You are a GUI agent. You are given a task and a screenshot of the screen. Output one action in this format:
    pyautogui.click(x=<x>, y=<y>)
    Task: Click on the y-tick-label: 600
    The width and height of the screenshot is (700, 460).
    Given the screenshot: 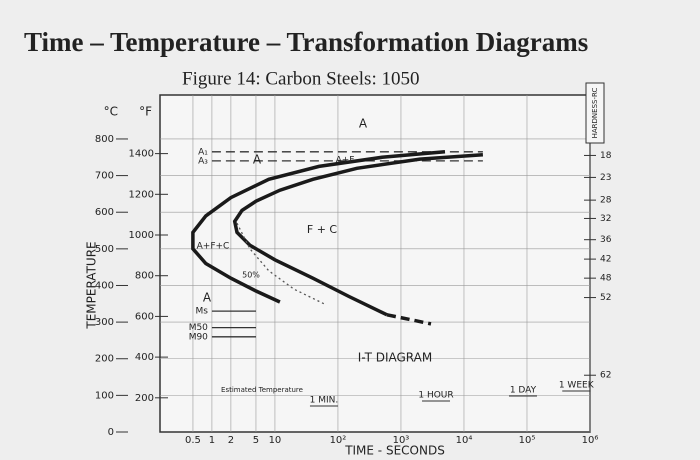 What is the action you would take?
    pyautogui.click(x=104, y=212)
    